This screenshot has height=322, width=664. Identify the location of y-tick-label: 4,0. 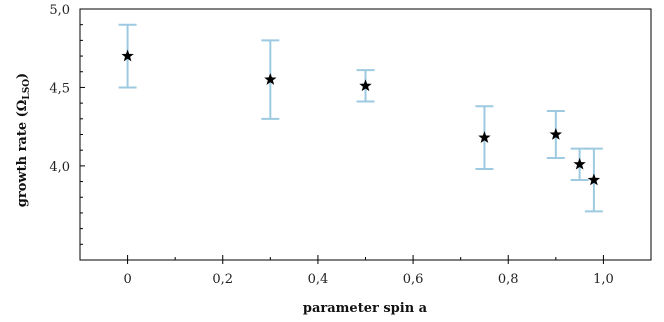
(59, 167).